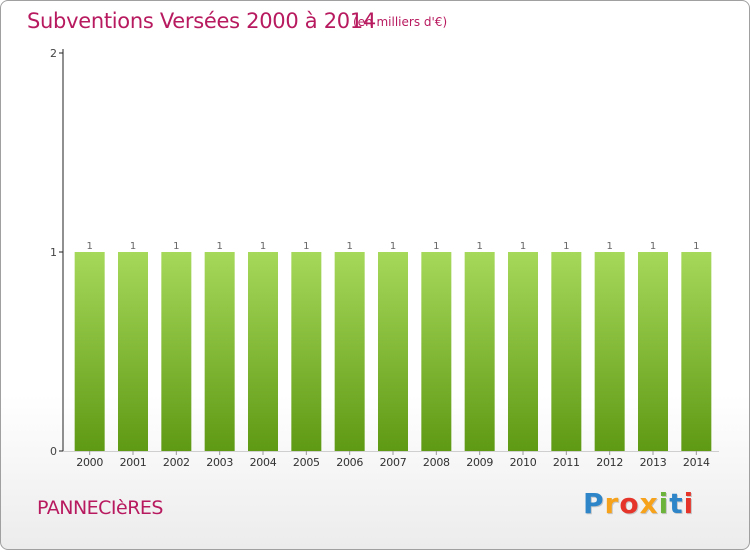  Describe the element at coordinates (89, 462) in the screenshot. I see `x-tick-label: 2000` at that location.